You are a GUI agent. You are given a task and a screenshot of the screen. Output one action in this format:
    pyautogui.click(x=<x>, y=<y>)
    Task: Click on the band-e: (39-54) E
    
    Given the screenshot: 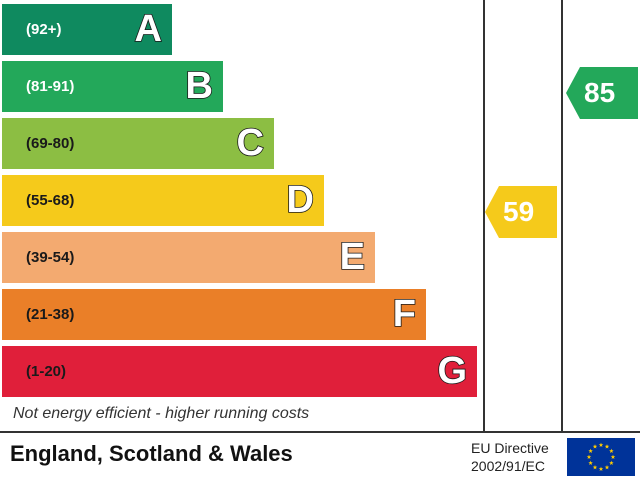 What is the action you would take?
    pyautogui.click(x=188, y=257)
    